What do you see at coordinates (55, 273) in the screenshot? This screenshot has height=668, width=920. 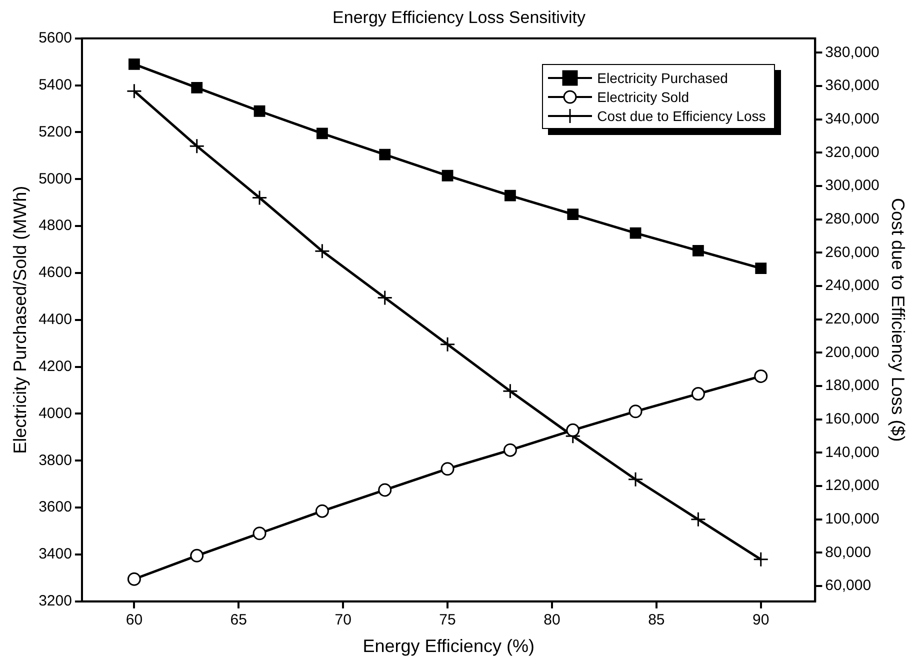 I see `y-tick-label: 4600` at bounding box center [55, 273].